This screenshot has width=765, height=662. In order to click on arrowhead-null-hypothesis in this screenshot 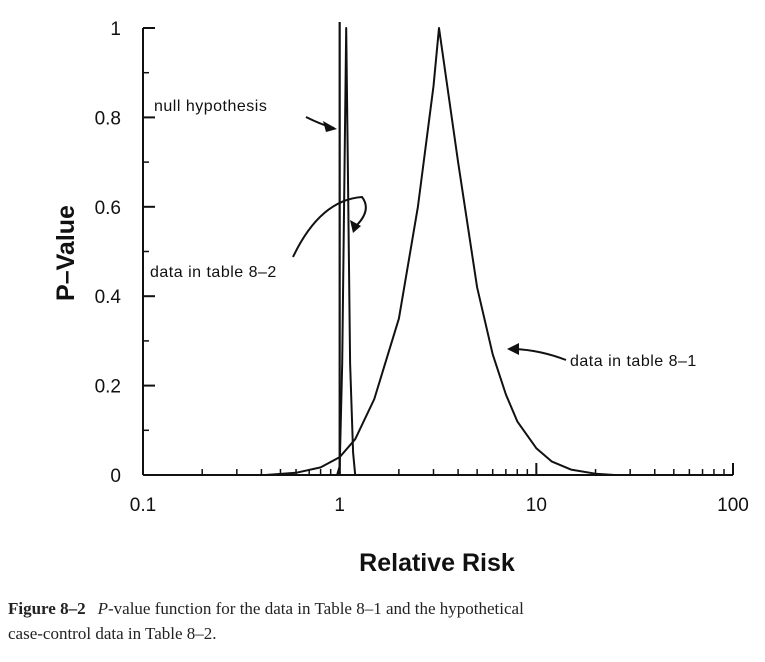, I will do `click(330, 126)`.